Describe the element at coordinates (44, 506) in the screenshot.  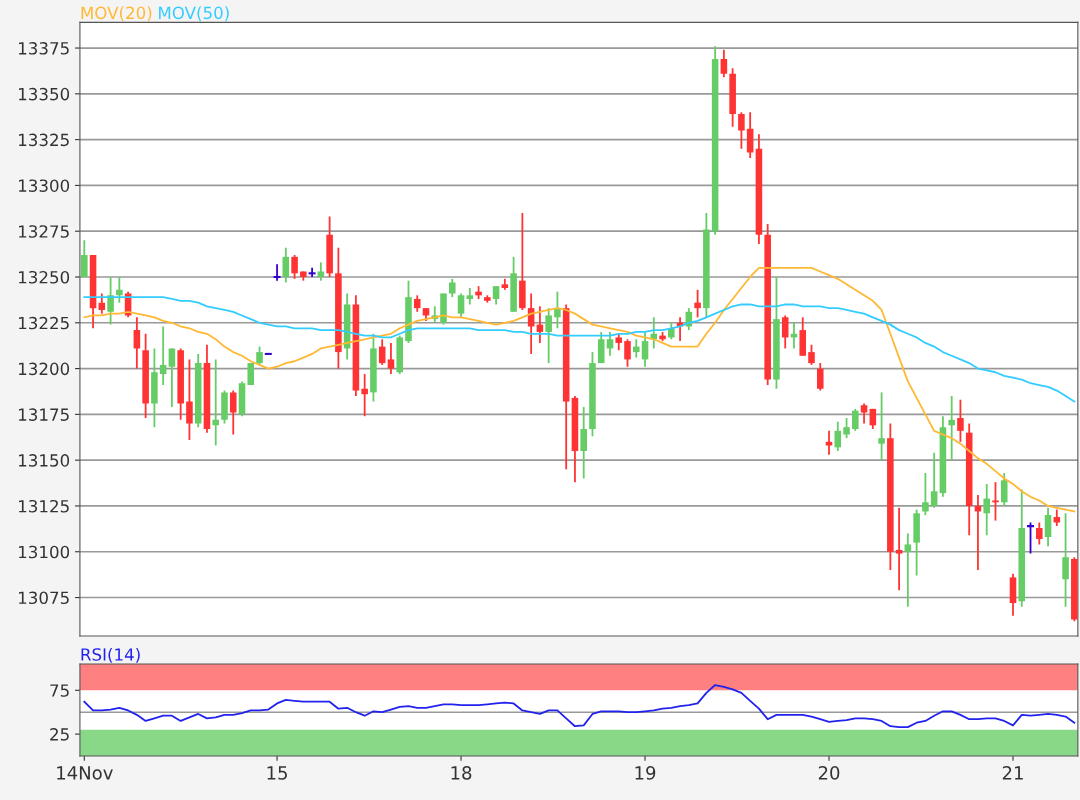
I see `y-tick-label: 13125` at that location.